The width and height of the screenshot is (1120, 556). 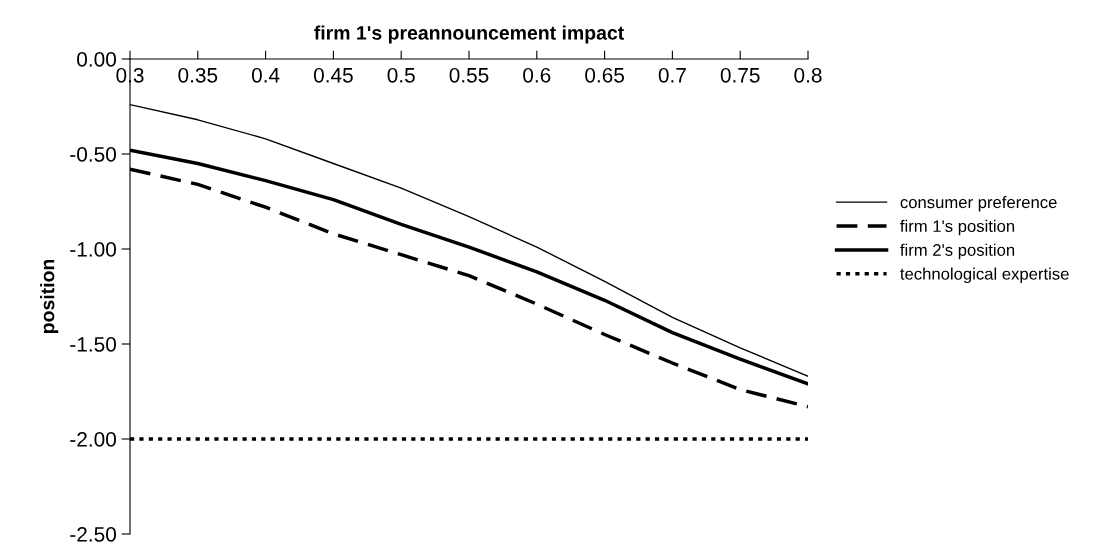 What do you see at coordinates (537, 75) in the screenshot?
I see `x-tick-label: 0.6` at bounding box center [537, 75].